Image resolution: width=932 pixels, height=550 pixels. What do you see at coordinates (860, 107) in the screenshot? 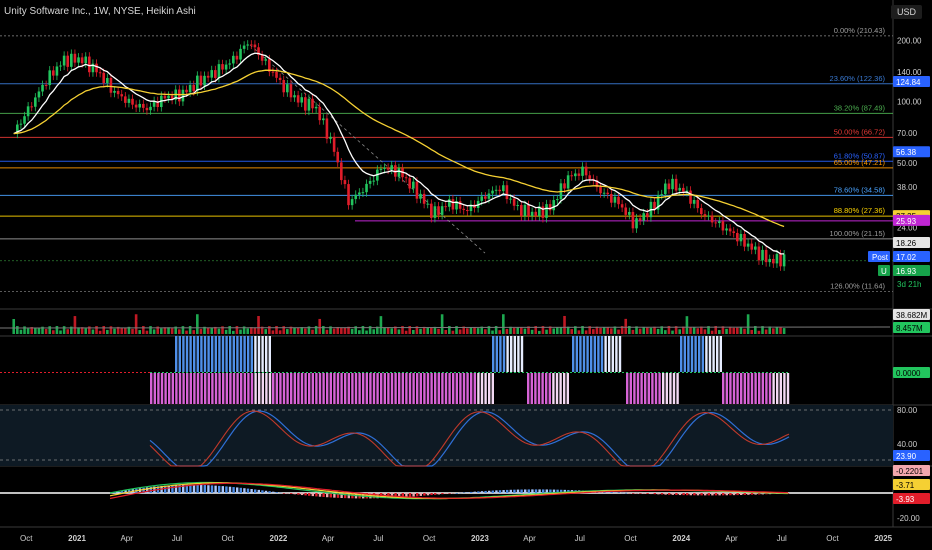
I see `fib-label: 38.20% (87.49)` at bounding box center [860, 107].